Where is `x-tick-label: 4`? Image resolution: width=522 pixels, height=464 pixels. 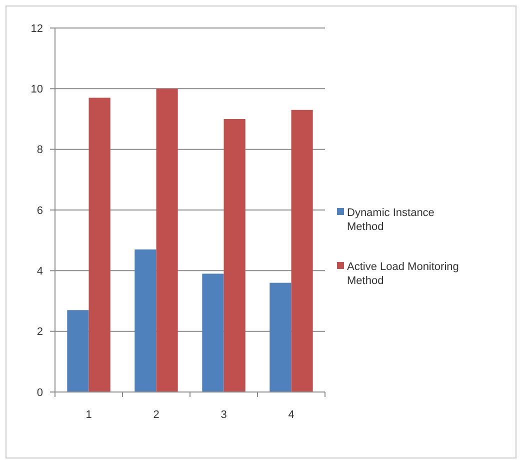 x-tick-label: 4 is located at coordinates (291, 415).